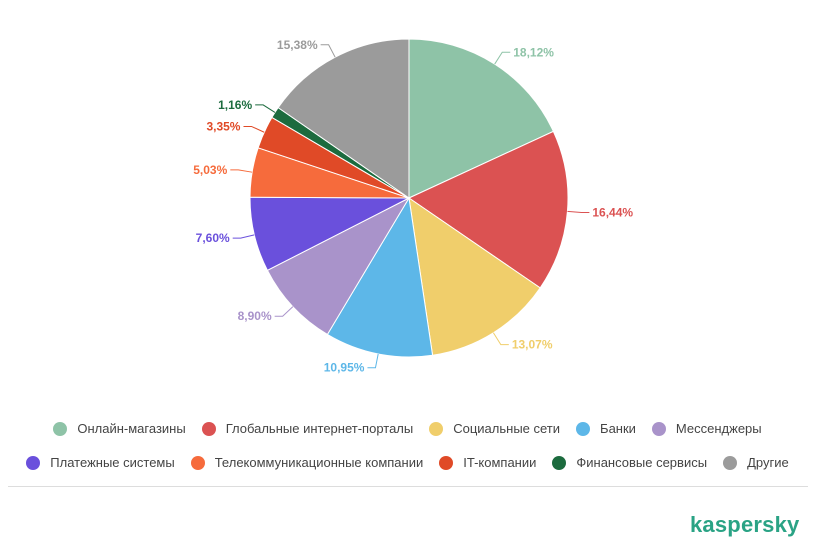  Describe the element at coordinates (612, 213) in the screenshot. I see `slice-data-label: 16,44%` at that location.